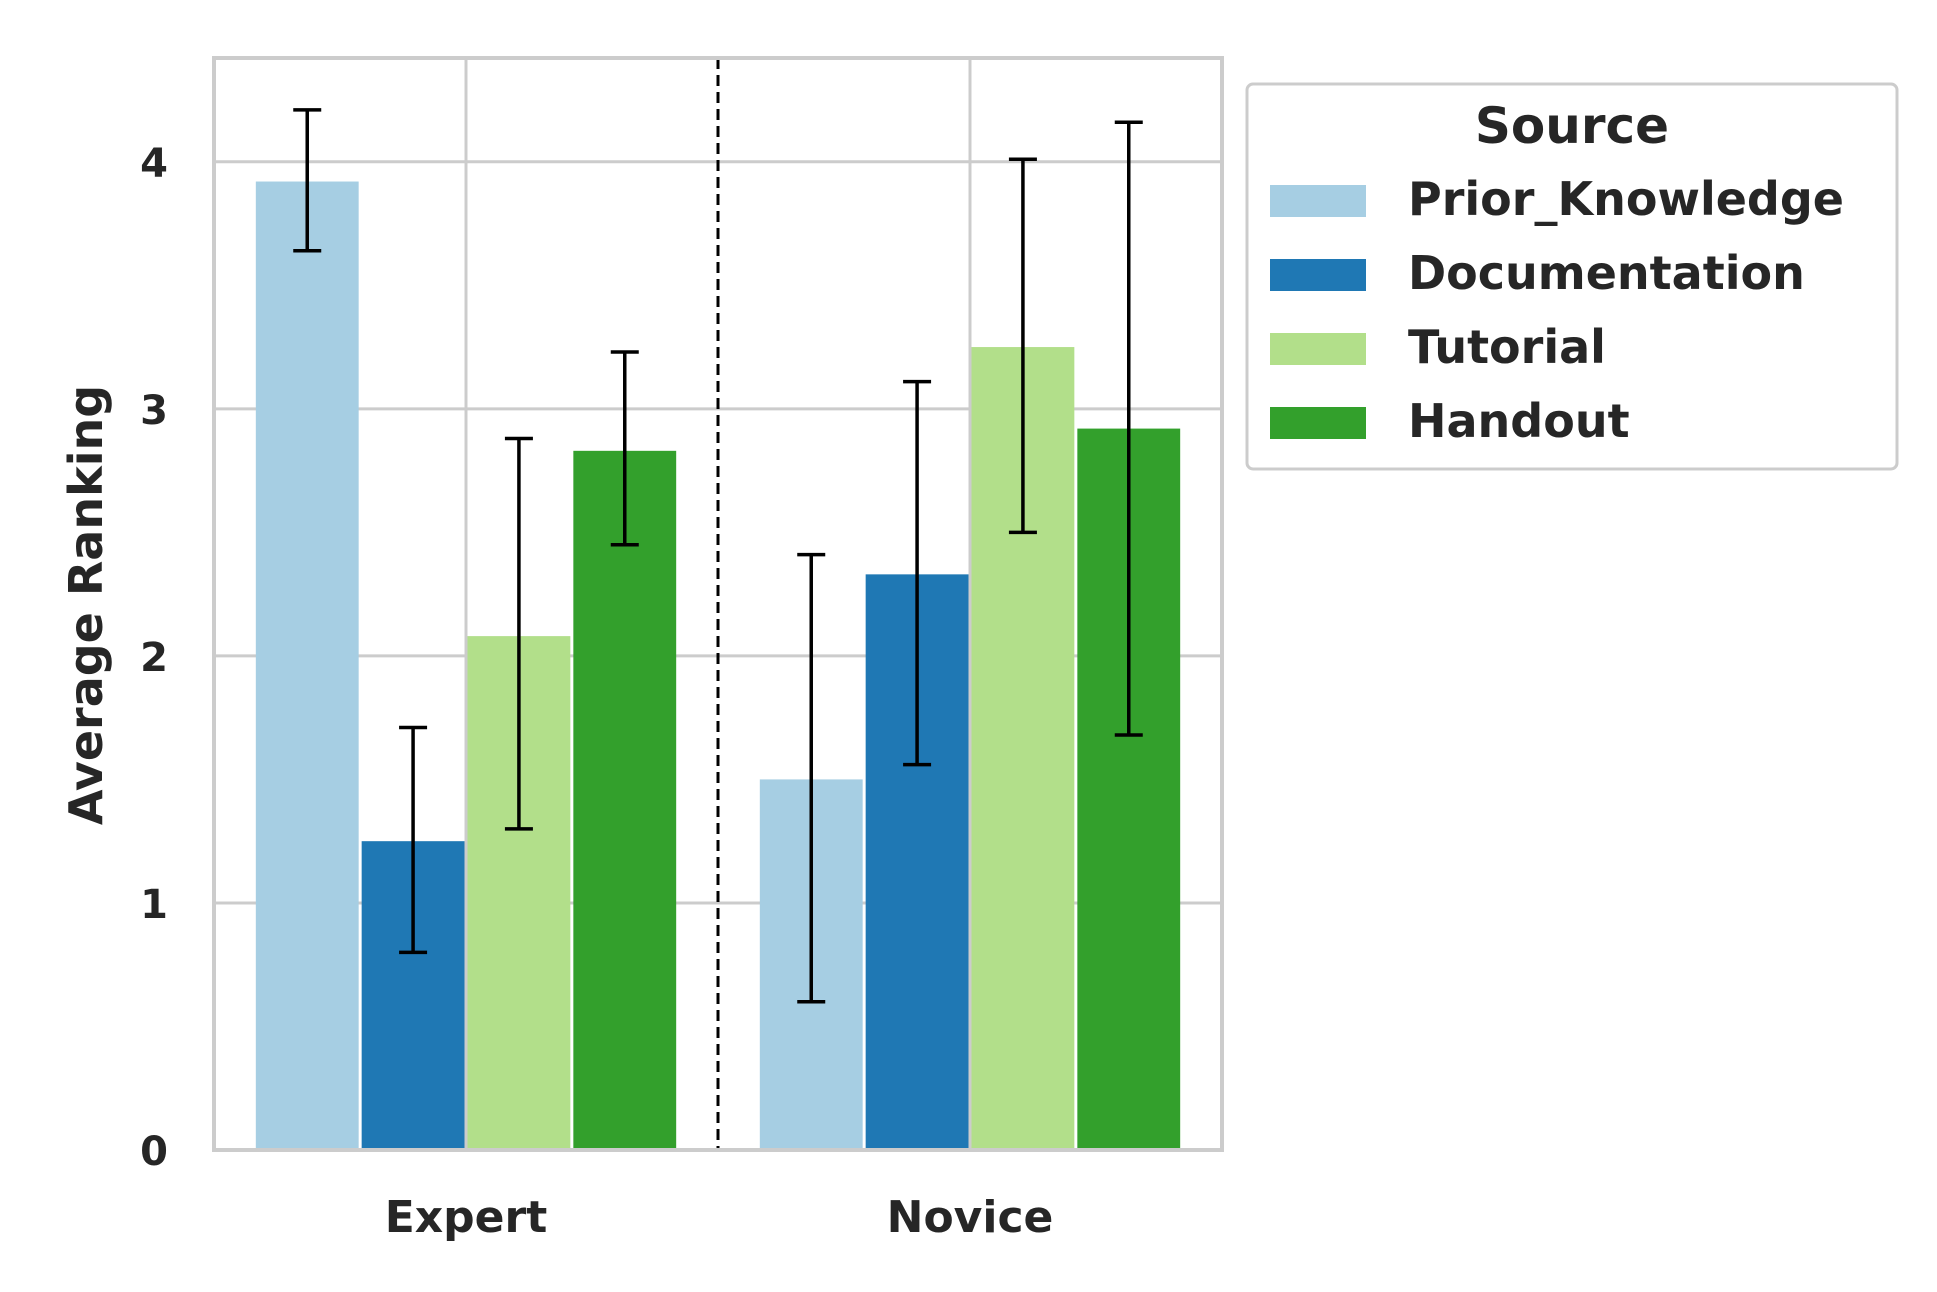  I want to click on x-tick-label: Novice, so click(970, 1217).